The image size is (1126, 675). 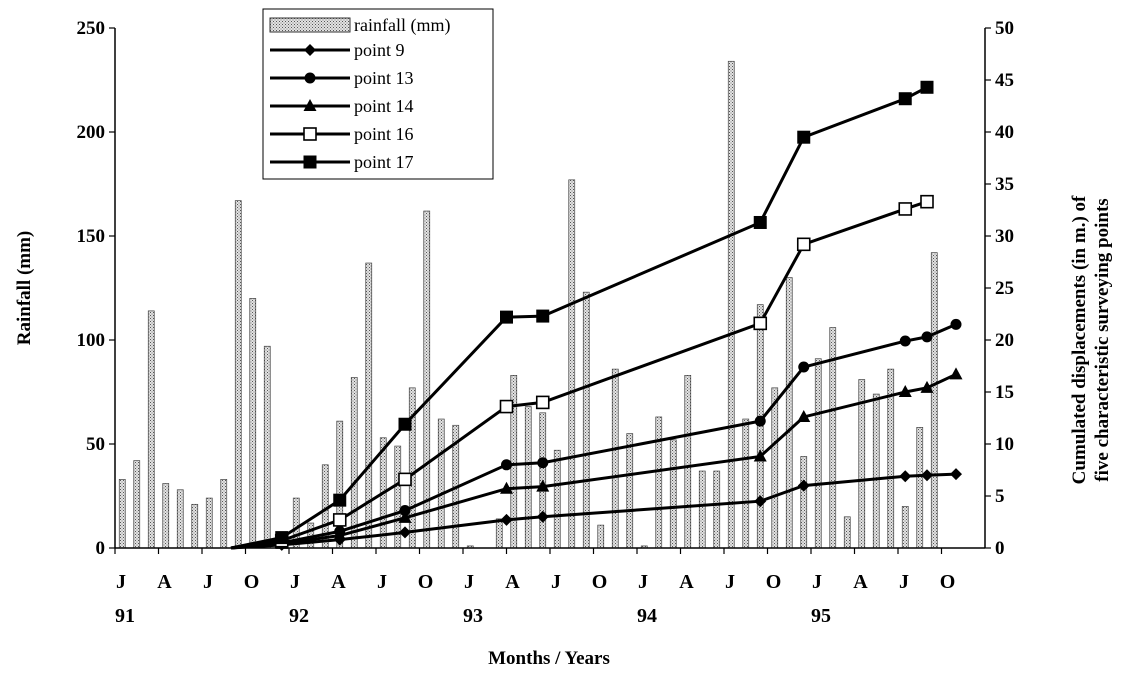 What do you see at coordinates (125, 616) in the screenshot?
I see `x-tick-label-year: 91` at bounding box center [125, 616].